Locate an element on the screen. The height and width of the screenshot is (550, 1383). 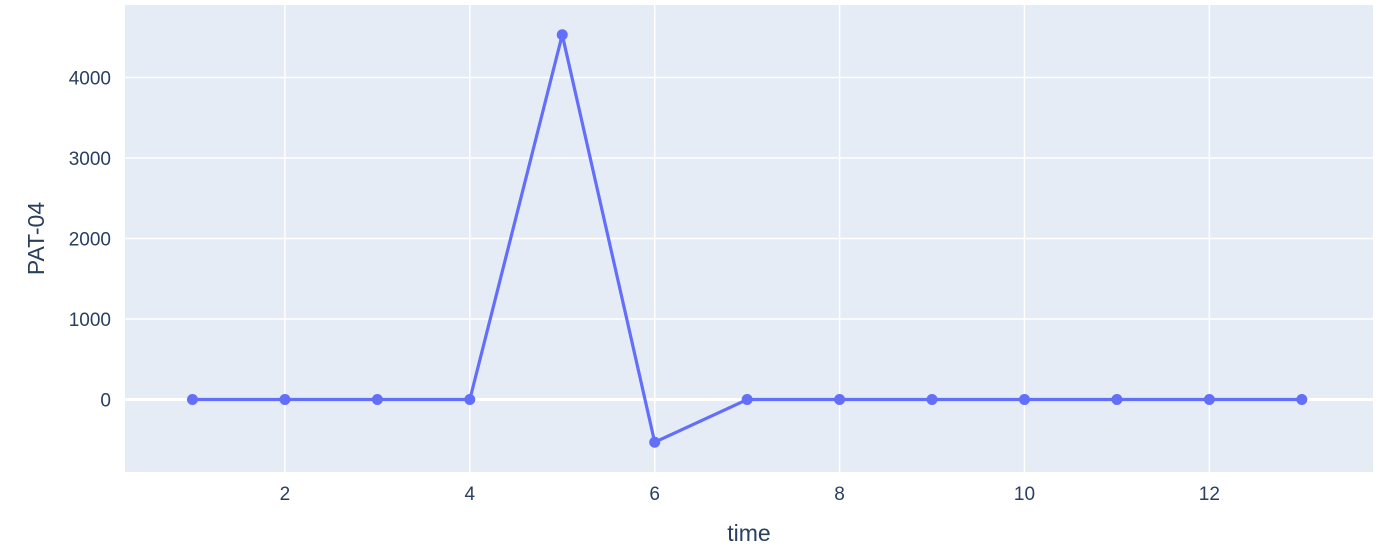
y-tick-label: 4000 is located at coordinates (90, 78).